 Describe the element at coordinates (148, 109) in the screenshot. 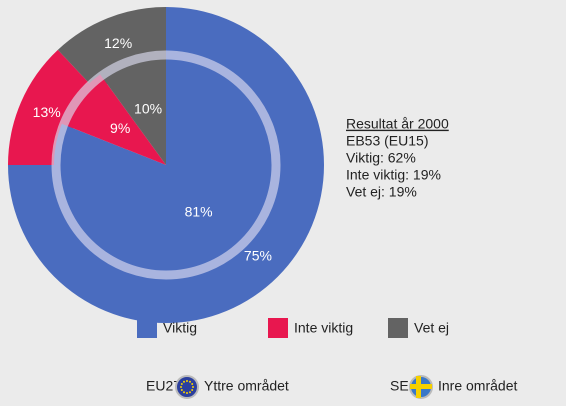

I see `value-label: 10%` at that location.